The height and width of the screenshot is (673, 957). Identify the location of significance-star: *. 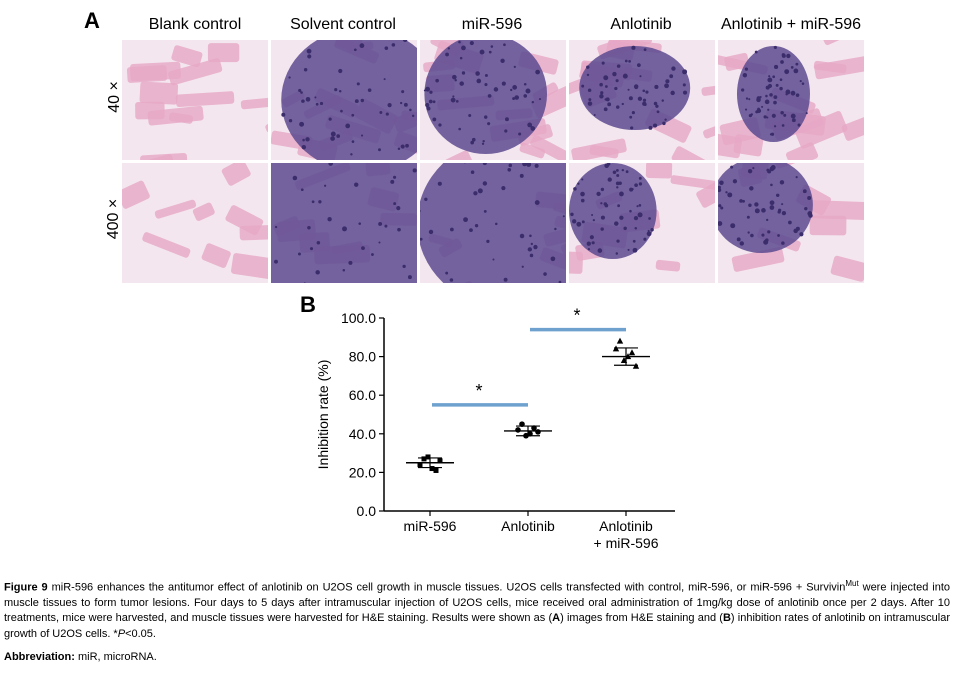
(576, 316).